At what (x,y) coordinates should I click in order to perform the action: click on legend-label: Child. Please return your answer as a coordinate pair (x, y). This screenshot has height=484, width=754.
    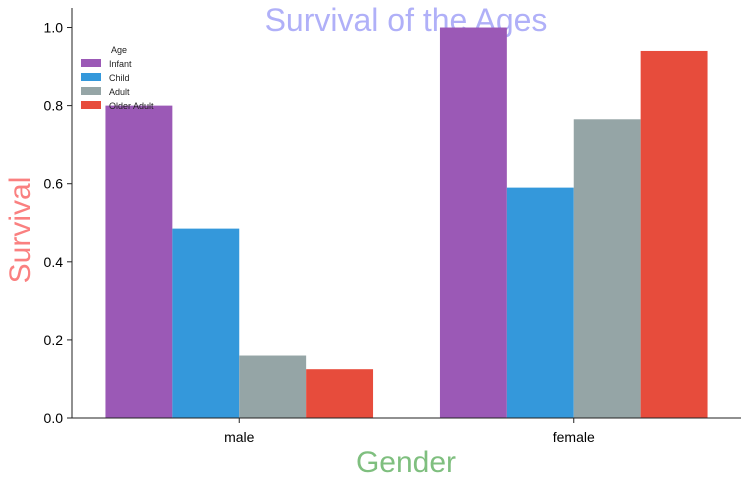
    Looking at the image, I should click on (119, 78).